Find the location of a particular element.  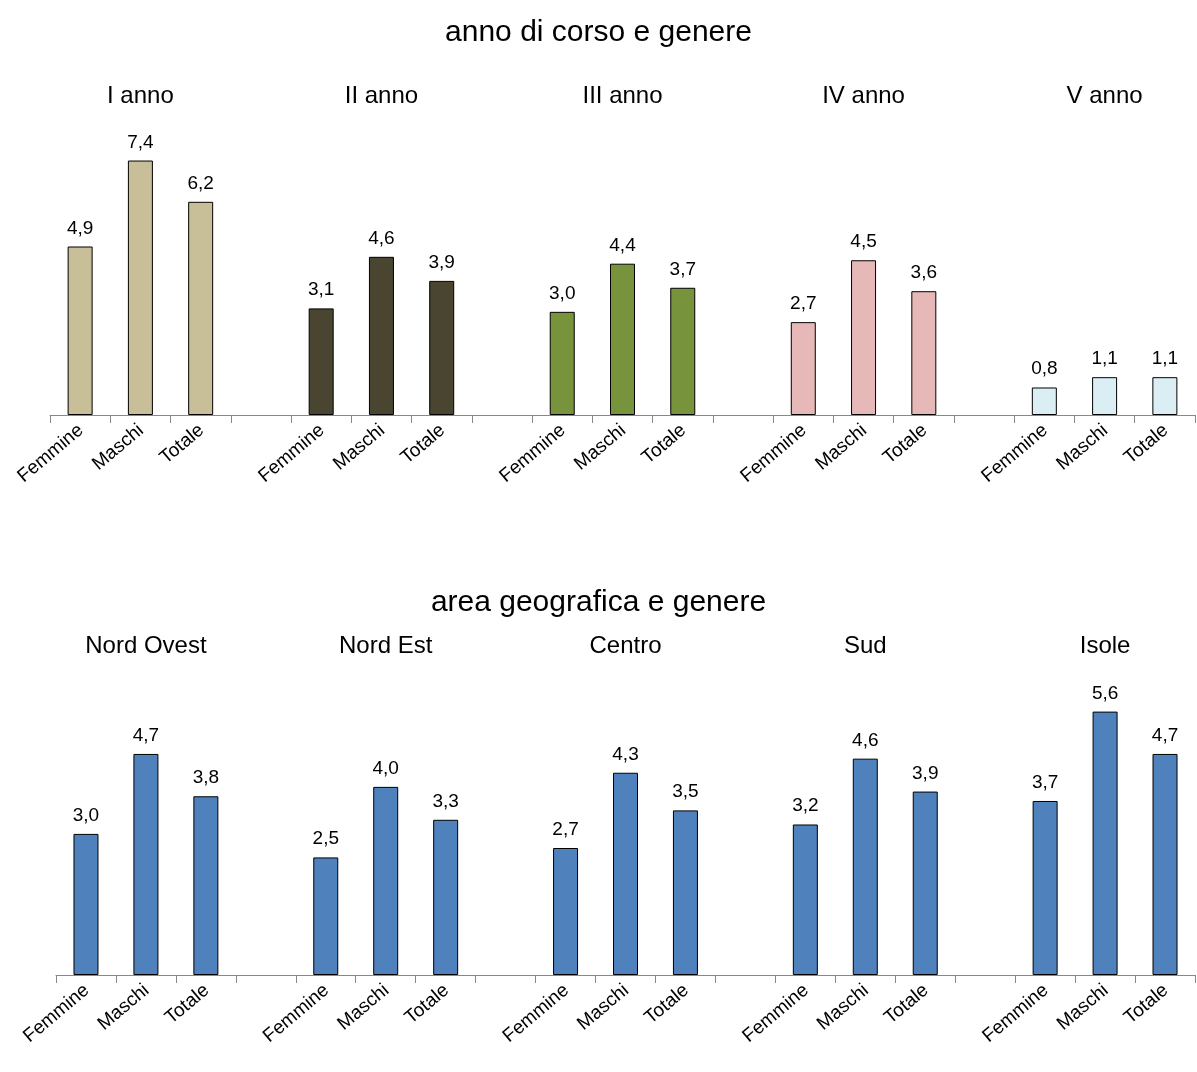

chart-title: area geografica e genere is located at coordinates (598, 600).